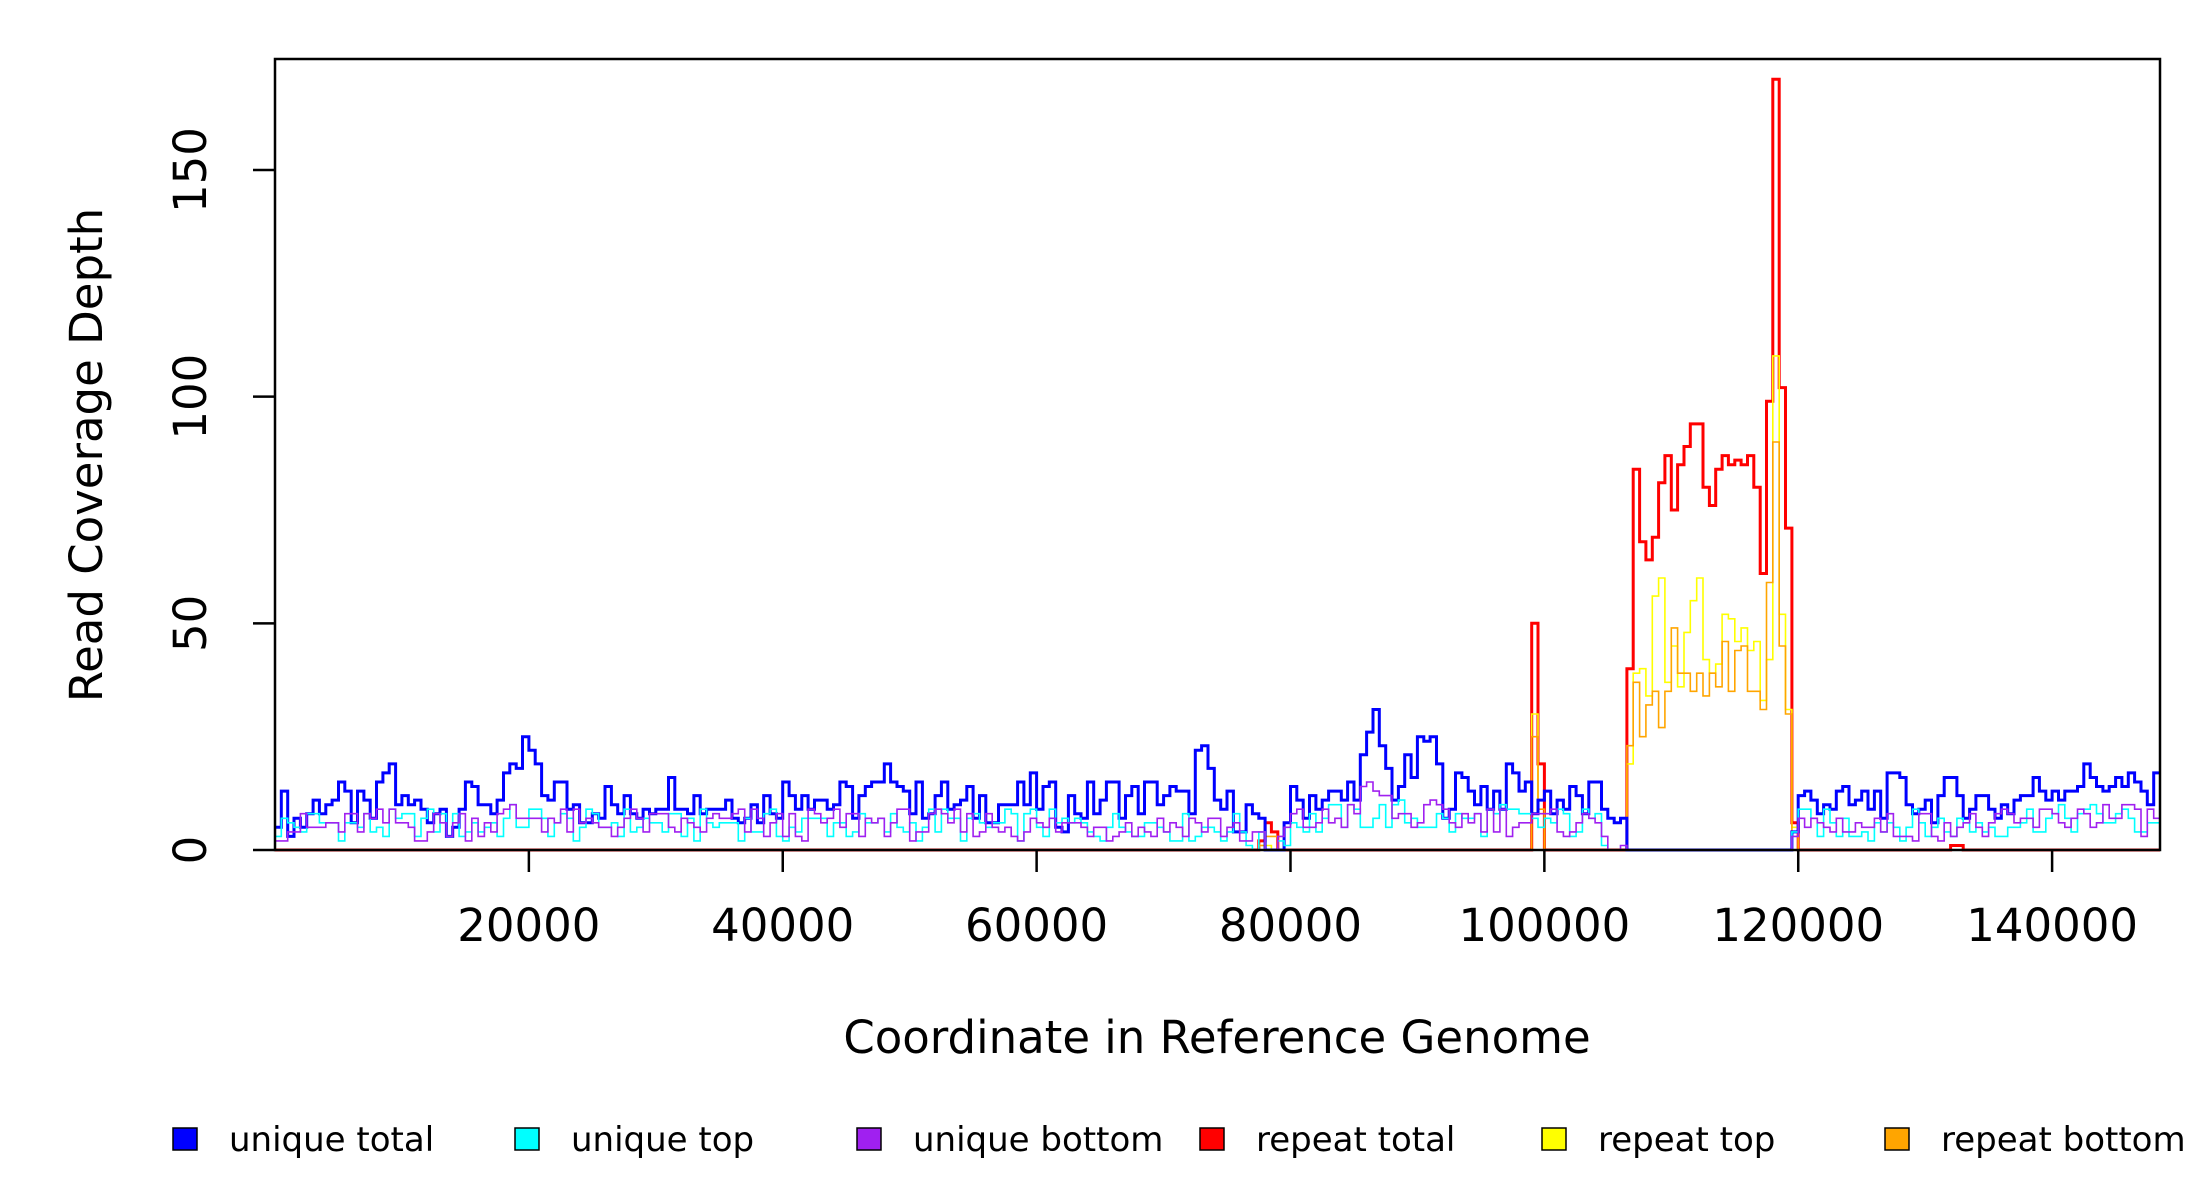 This screenshot has width=2200, height=1200. I want to click on x-tick-label: 100000, so click(1544, 925).